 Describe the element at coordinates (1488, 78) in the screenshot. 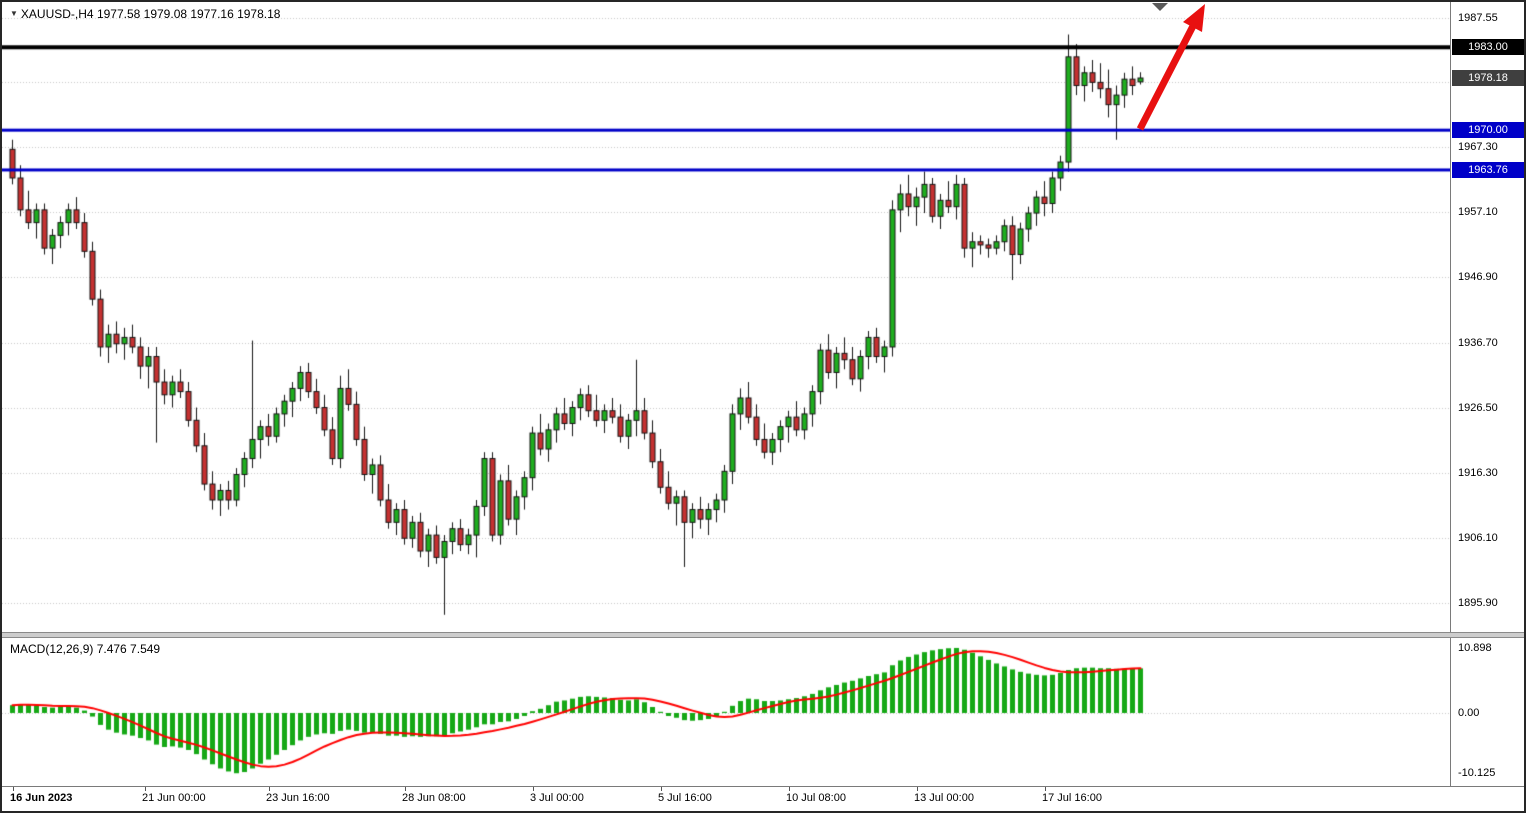

I see `price-marker-1978.18: 1978.18` at that location.